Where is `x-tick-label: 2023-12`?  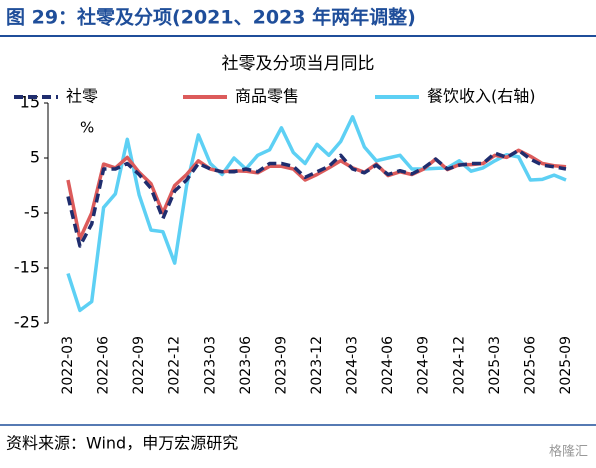
x-tick-label: 2023-12 is located at coordinates (317, 365).